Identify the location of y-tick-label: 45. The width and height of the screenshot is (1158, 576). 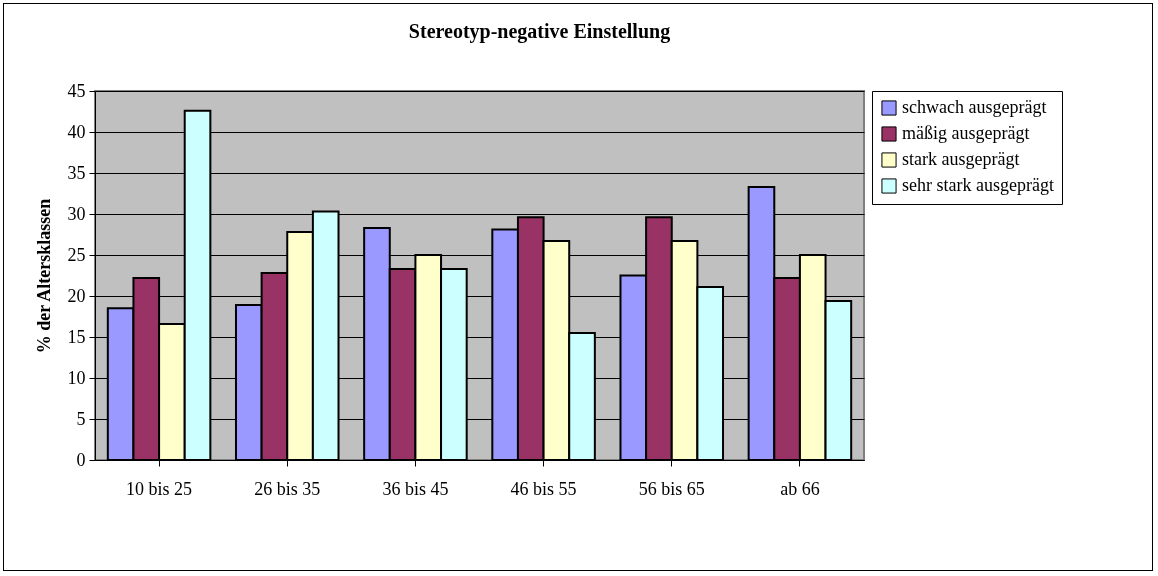
(76, 90).